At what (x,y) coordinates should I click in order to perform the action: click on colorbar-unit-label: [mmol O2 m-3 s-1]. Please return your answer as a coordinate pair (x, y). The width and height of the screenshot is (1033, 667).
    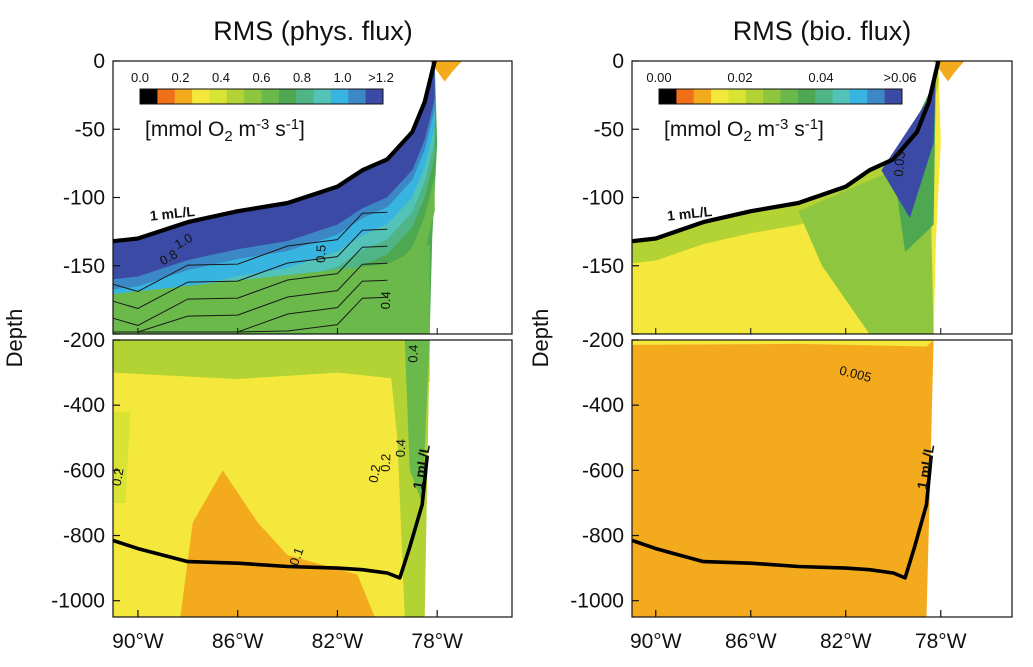
    Looking at the image, I should click on (225, 130).